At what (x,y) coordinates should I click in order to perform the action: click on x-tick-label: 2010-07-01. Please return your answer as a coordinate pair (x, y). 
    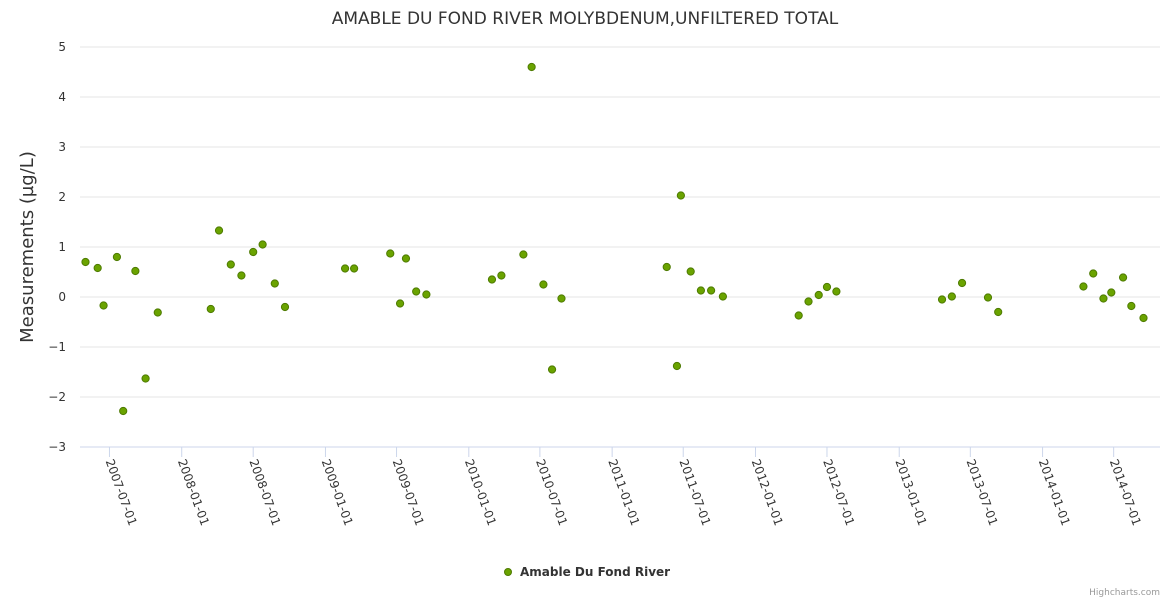
    Looking at the image, I should click on (551, 492).